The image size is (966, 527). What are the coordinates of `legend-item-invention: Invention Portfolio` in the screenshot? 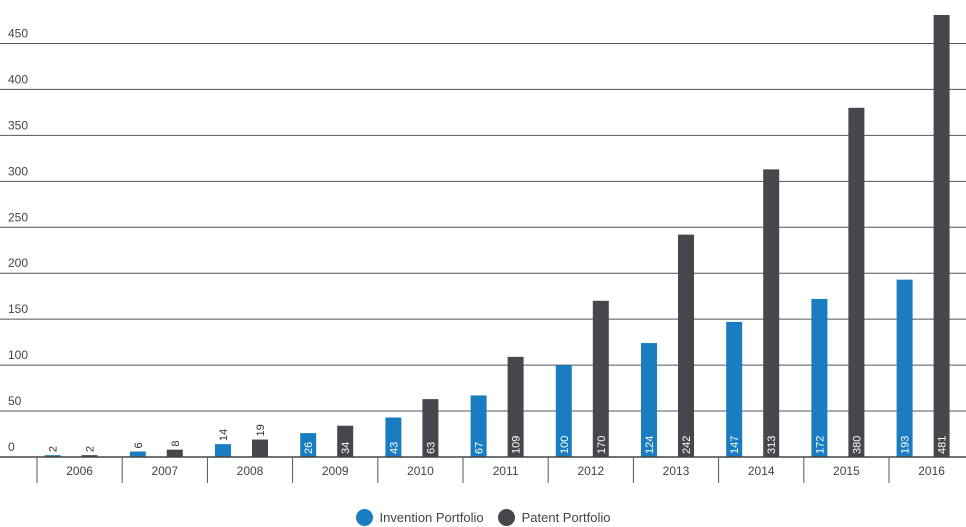 It's located at (419, 517).